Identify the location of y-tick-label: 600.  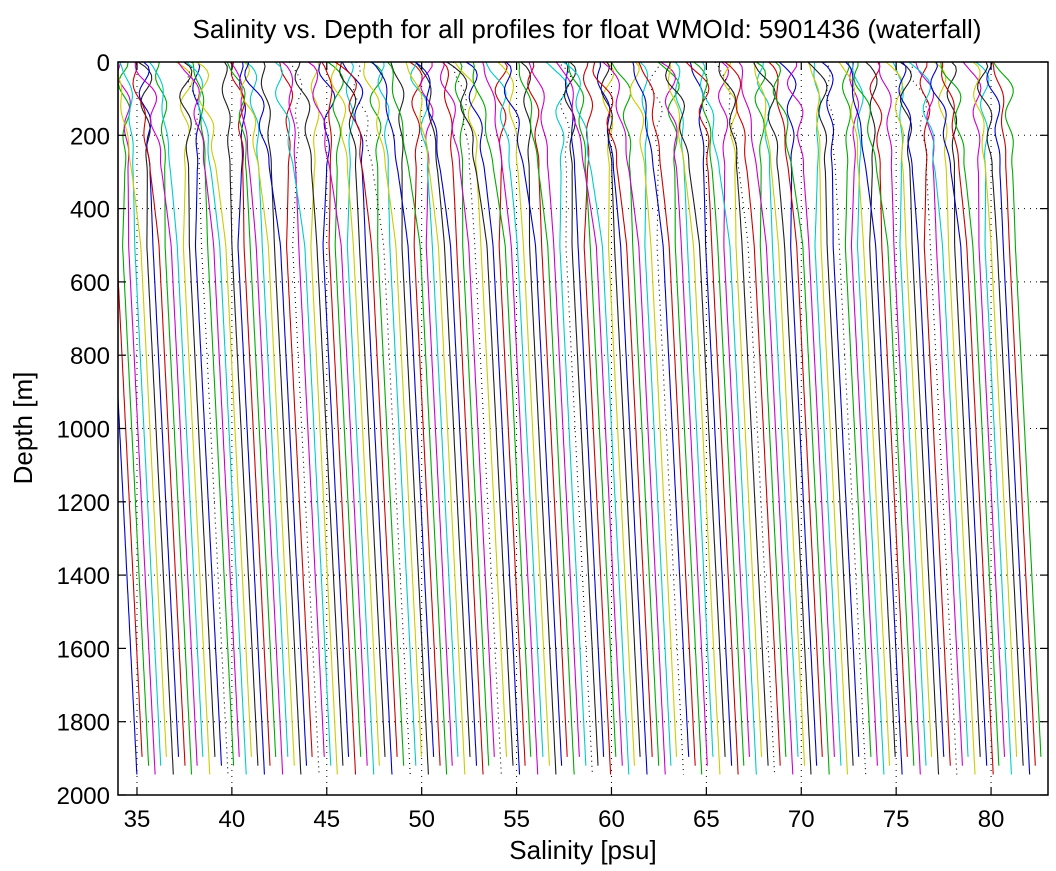
(90, 283).